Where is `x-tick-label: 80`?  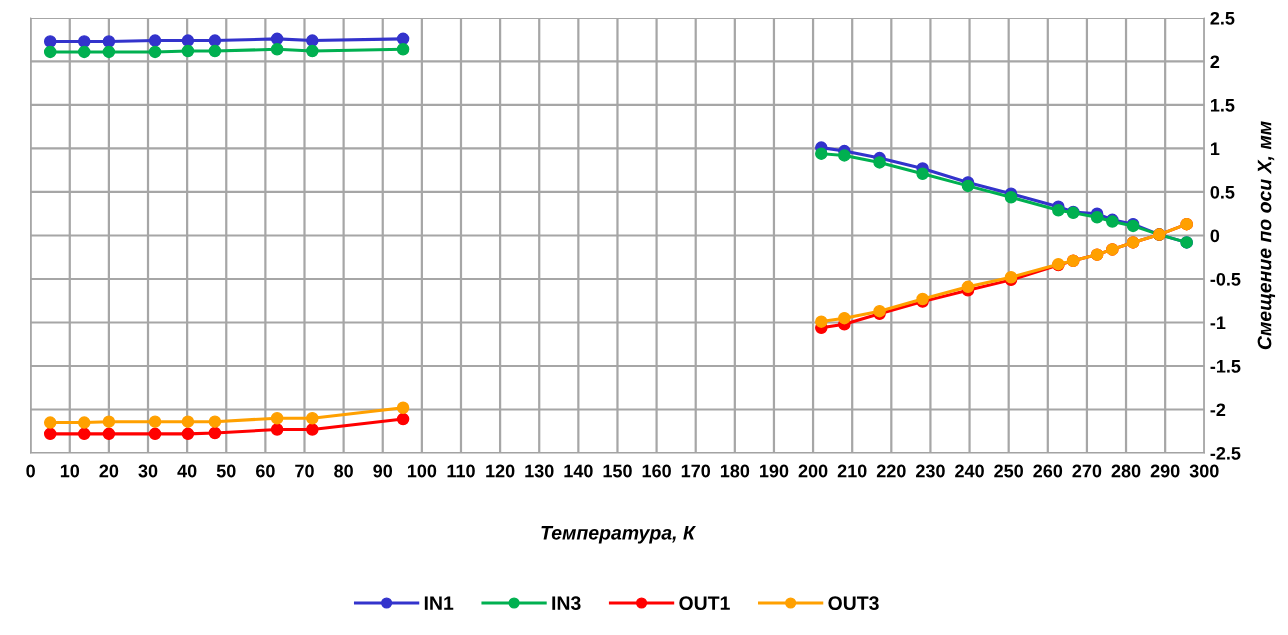 x-tick-label: 80 is located at coordinates (343, 471).